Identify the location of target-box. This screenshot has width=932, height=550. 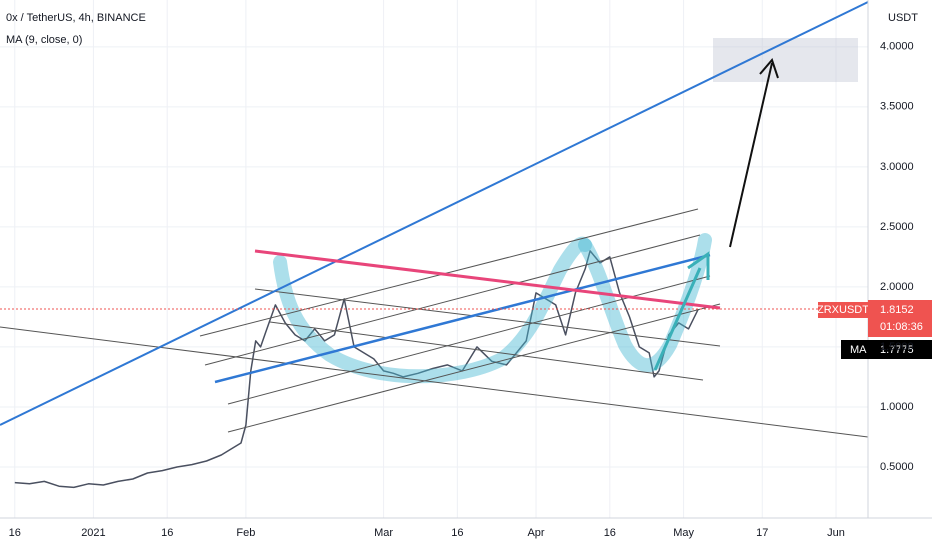
(785, 60).